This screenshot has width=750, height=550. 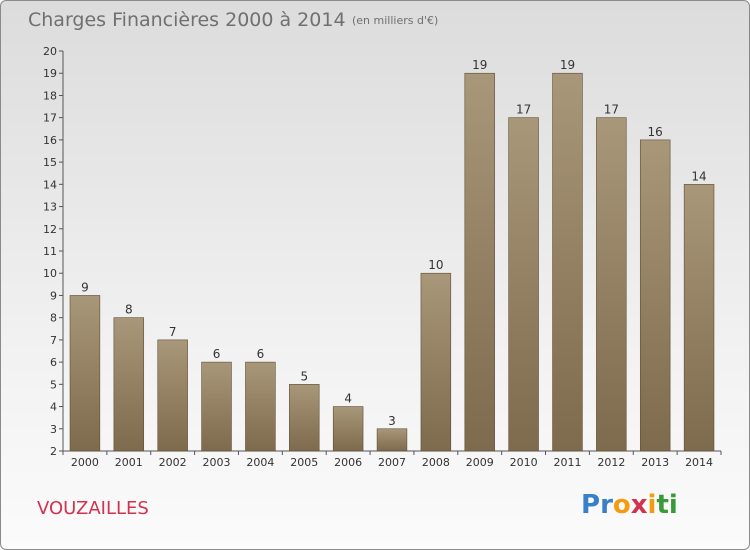 What do you see at coordinates (50, 207) in the screenshot?
I see `y-tick-label: 13` at bounding box center [50, 207].